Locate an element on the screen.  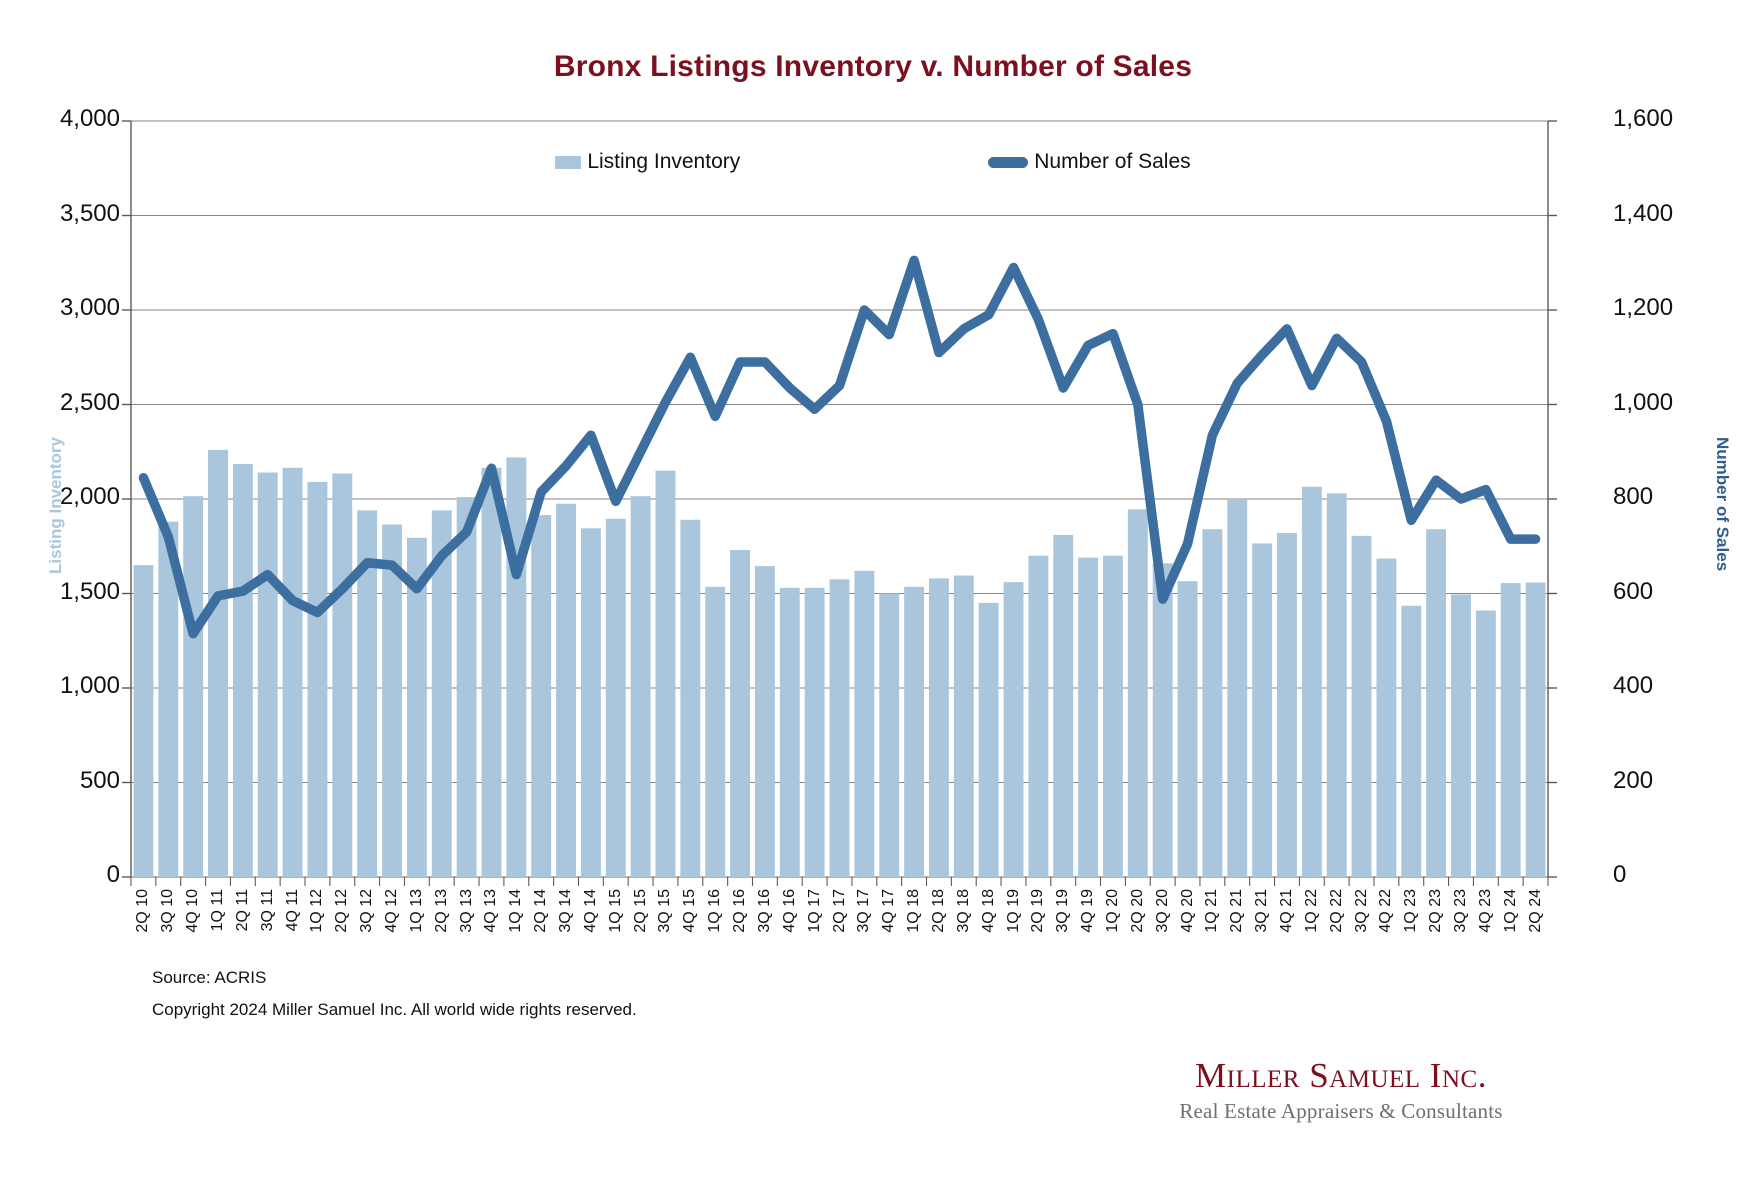
legend-item-number-of-sales: Number of Sales is located at coordinates (1089, 162).